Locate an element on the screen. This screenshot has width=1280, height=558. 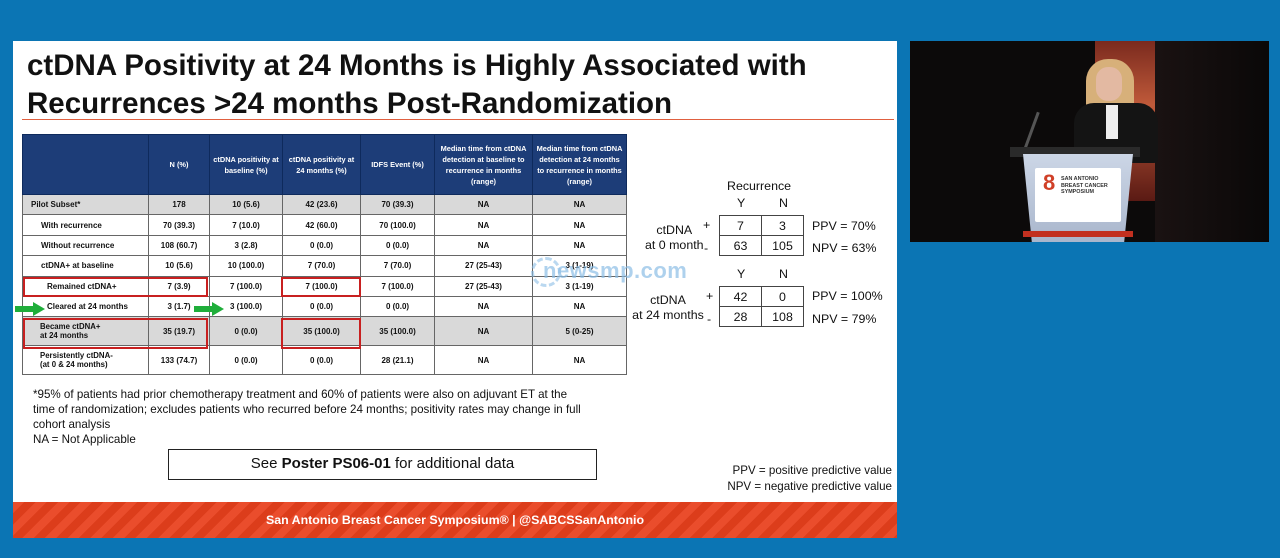
microphone-icon is located at coordinates (1031, 131).